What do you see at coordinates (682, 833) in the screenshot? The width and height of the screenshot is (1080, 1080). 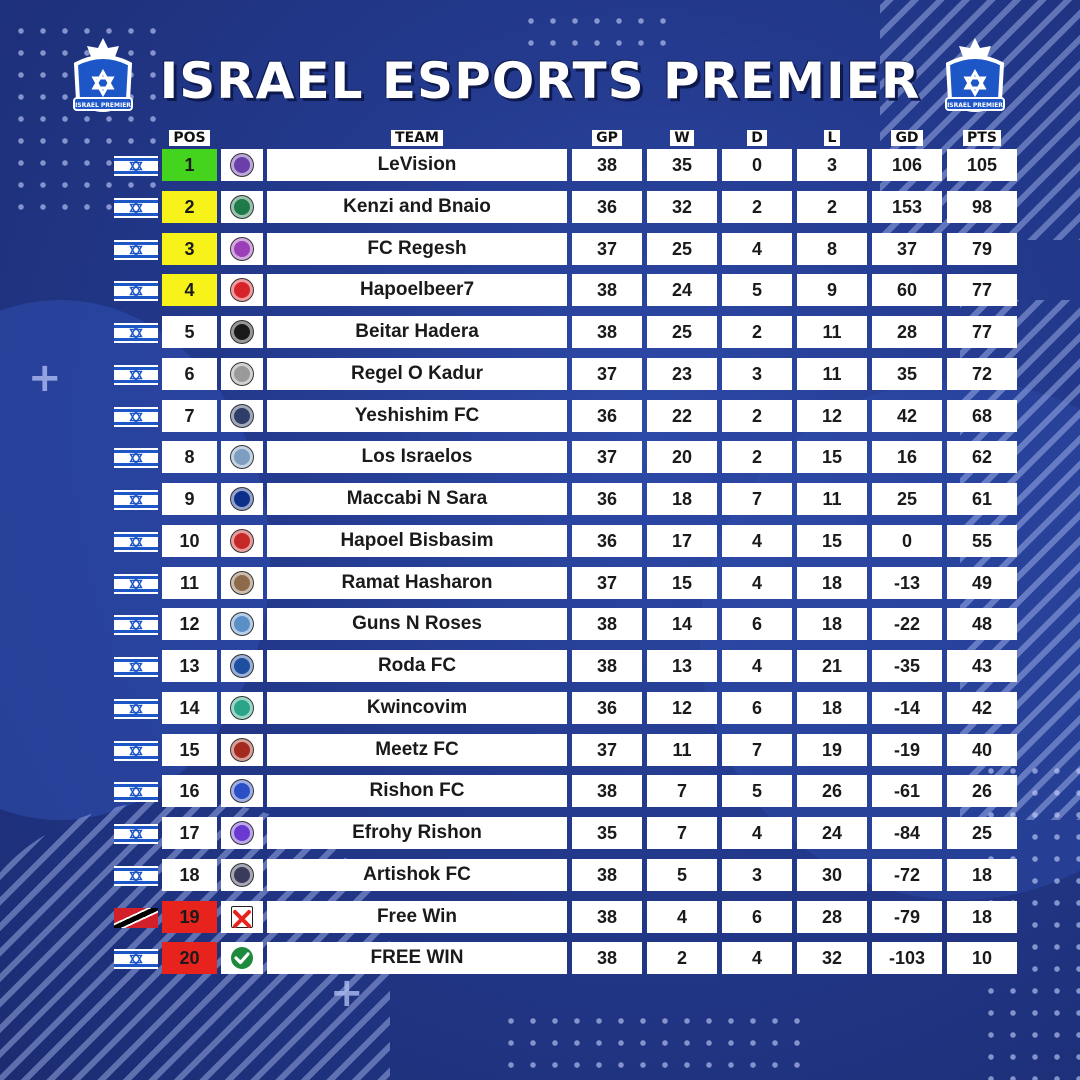 I see `wins-cell: 7` at bounding box center [682, 833].